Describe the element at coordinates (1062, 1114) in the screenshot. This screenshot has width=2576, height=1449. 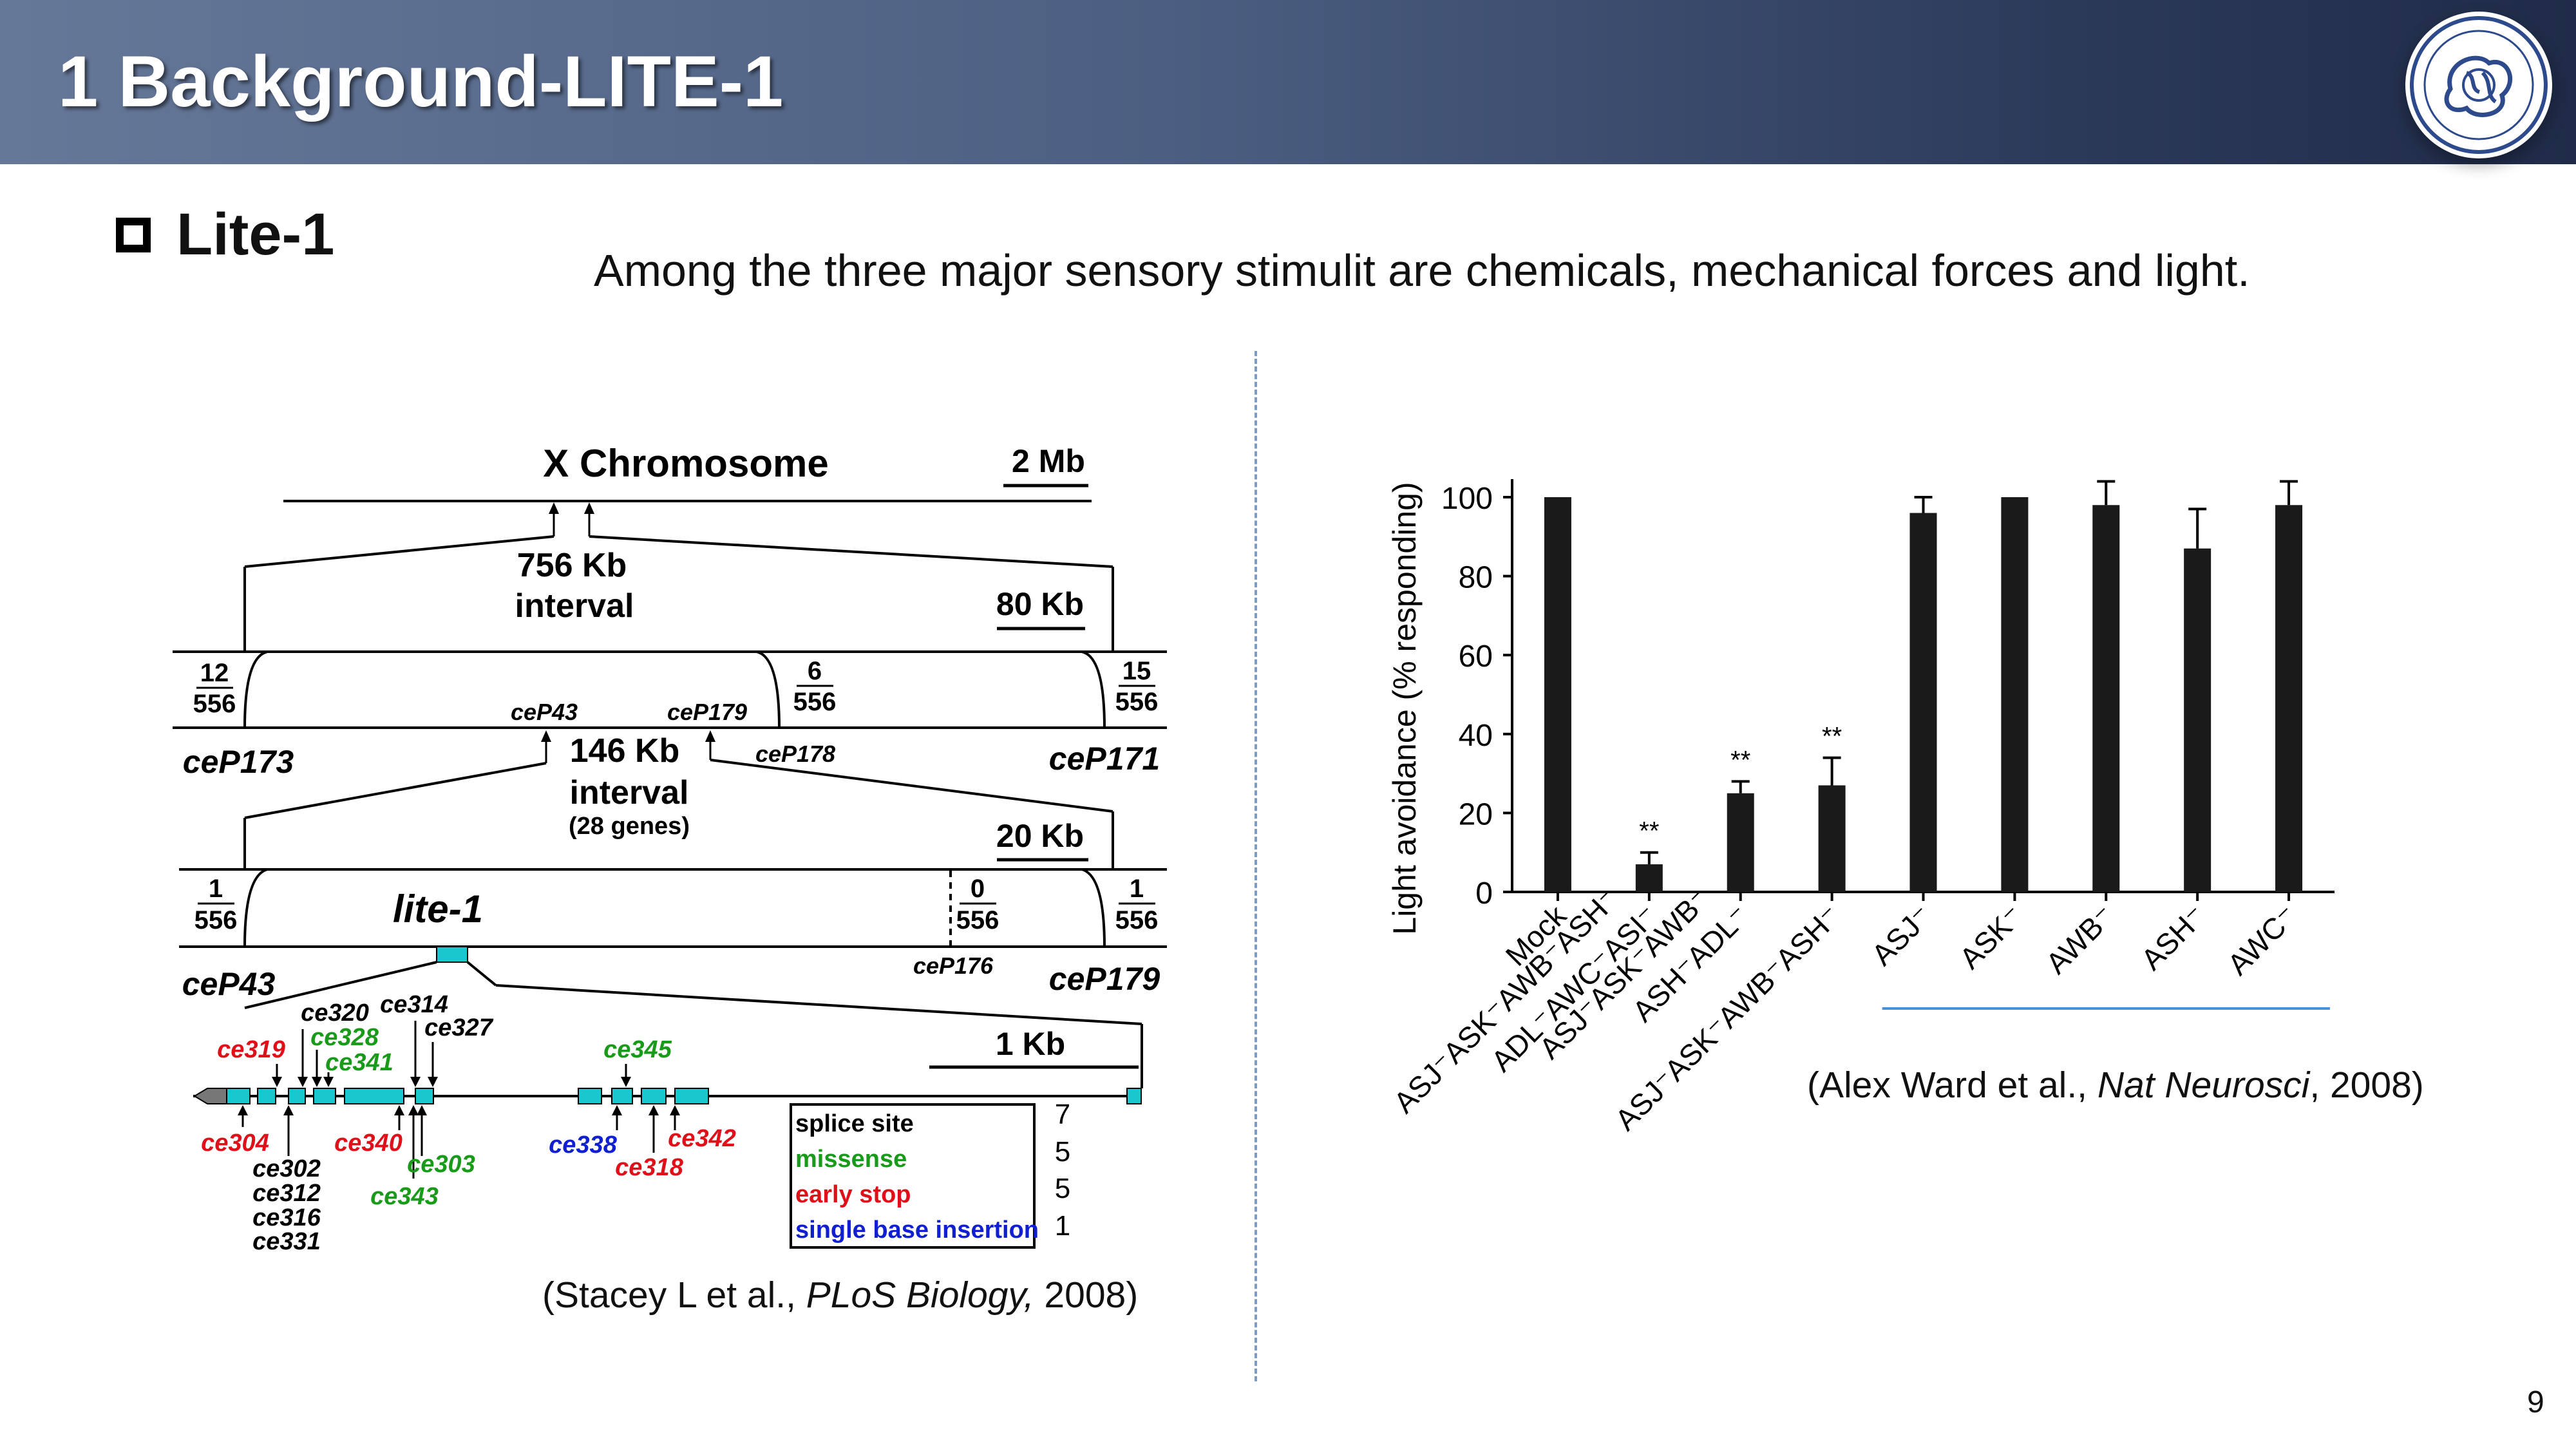
I see `side-digit: 7` at that location.